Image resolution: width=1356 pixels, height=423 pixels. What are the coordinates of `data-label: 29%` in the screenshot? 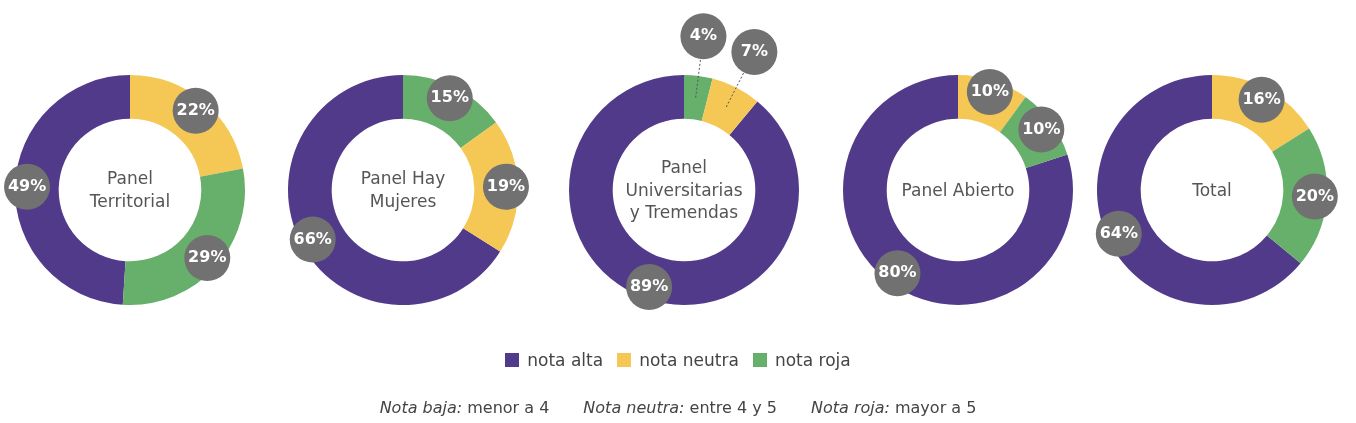 It's located at (207, 257).